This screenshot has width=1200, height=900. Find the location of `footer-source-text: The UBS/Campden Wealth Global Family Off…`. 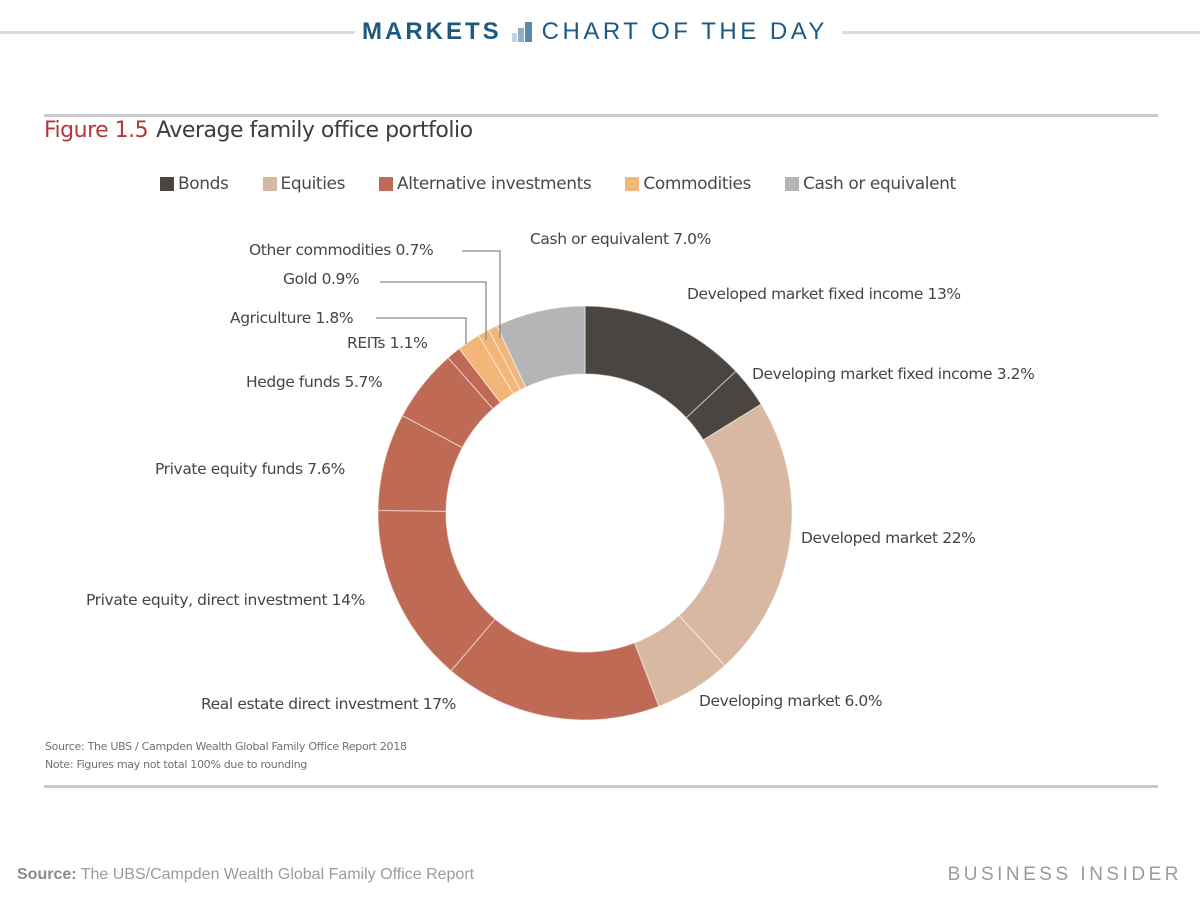

footer-source-text: The UBS/Campden Wealth Global Family Off… is located at coordinates (277, 874).